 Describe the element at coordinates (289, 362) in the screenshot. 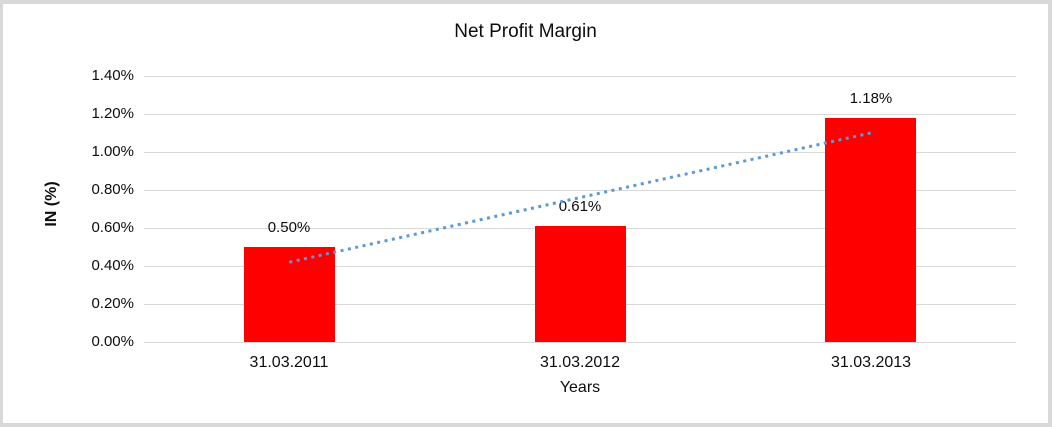

I see `x-axis-tick-label: 31.03.2011` at that location.